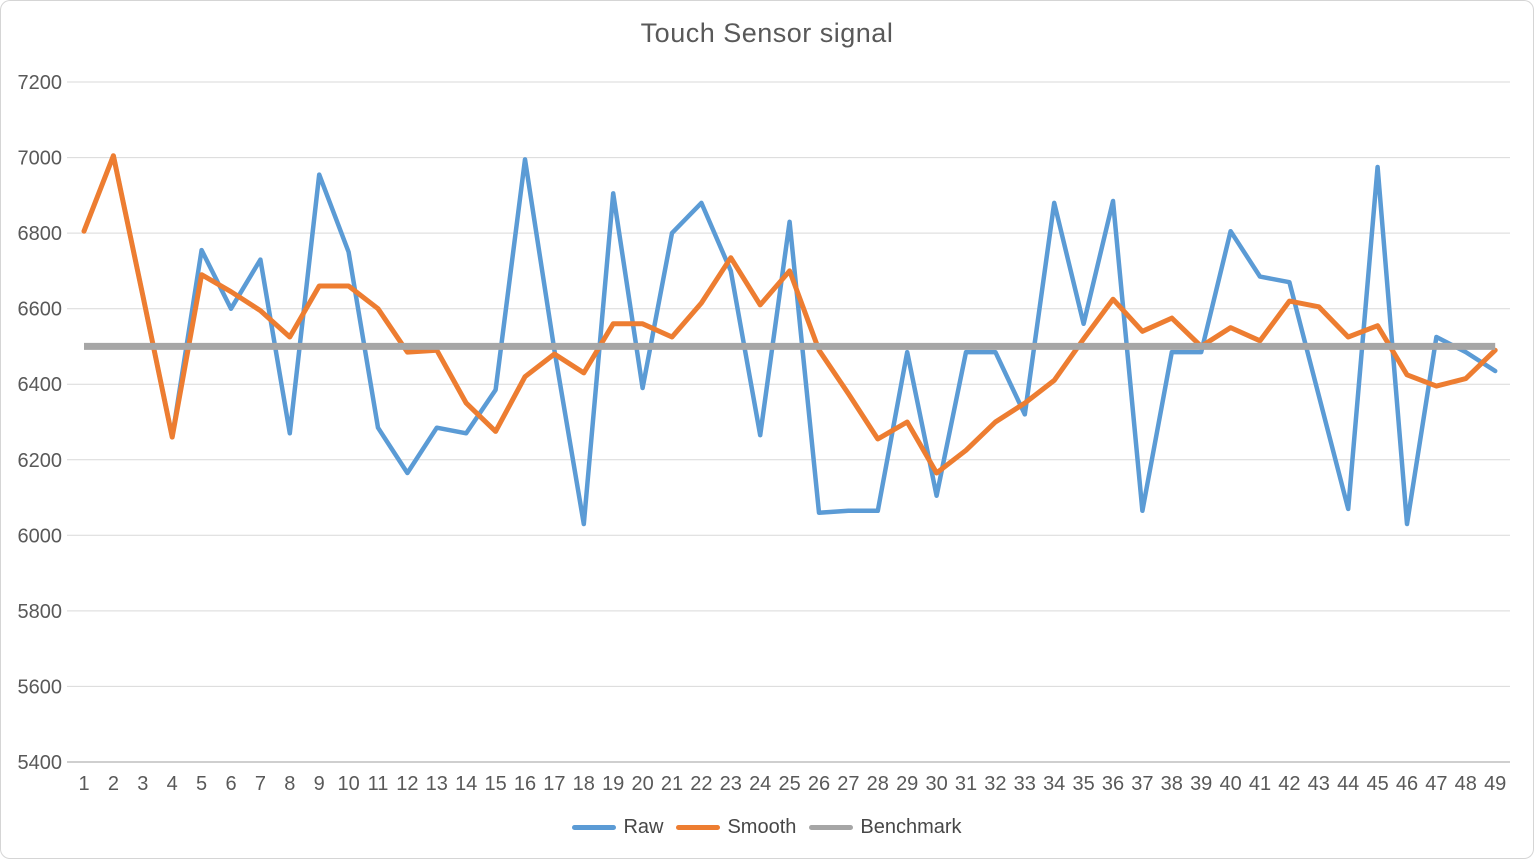 Image resolution: width=1534 pixels, height=859 pixels. Describe the element at coordinates (642, 784) in the screenshot. I see `x-tick-label: 20` at that location.